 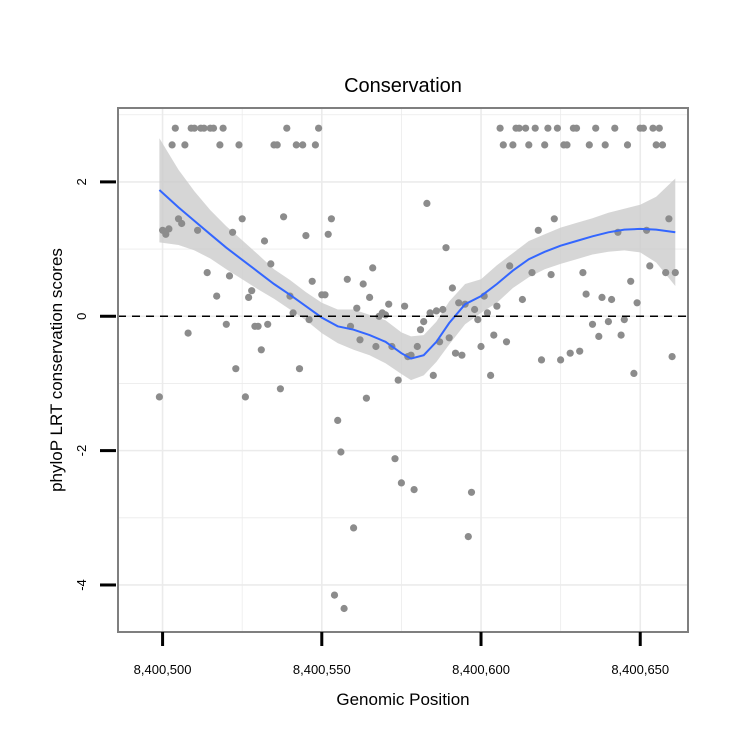 What do you see at coordinates (81, 451) in the screenshot?
I see `y-tick-label: -2` at bounding box center [81, 451].